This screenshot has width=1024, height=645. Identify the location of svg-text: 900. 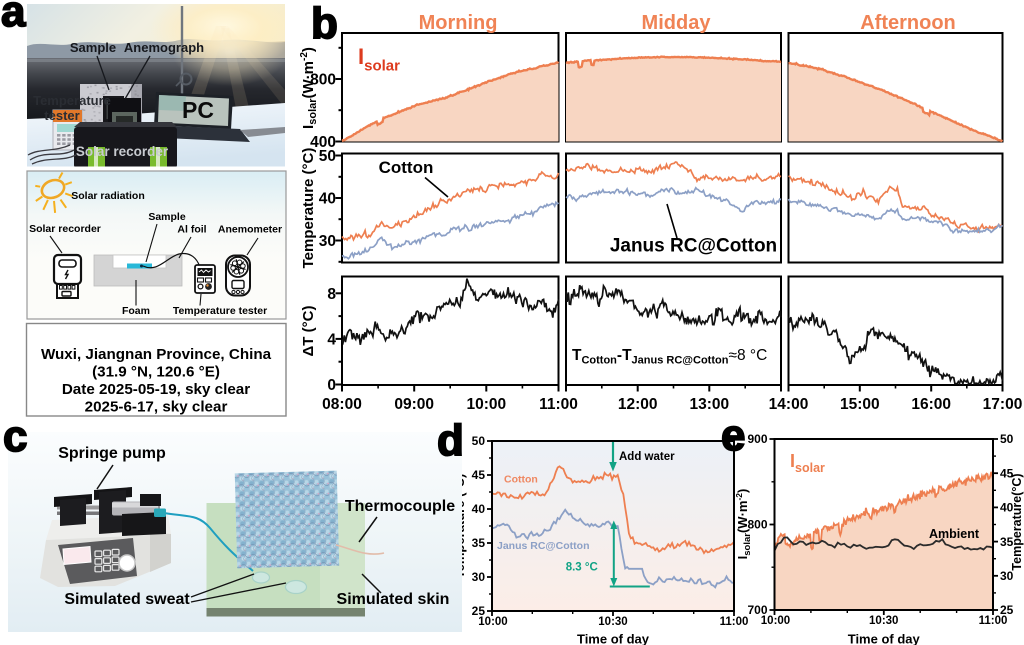
(757, 439).